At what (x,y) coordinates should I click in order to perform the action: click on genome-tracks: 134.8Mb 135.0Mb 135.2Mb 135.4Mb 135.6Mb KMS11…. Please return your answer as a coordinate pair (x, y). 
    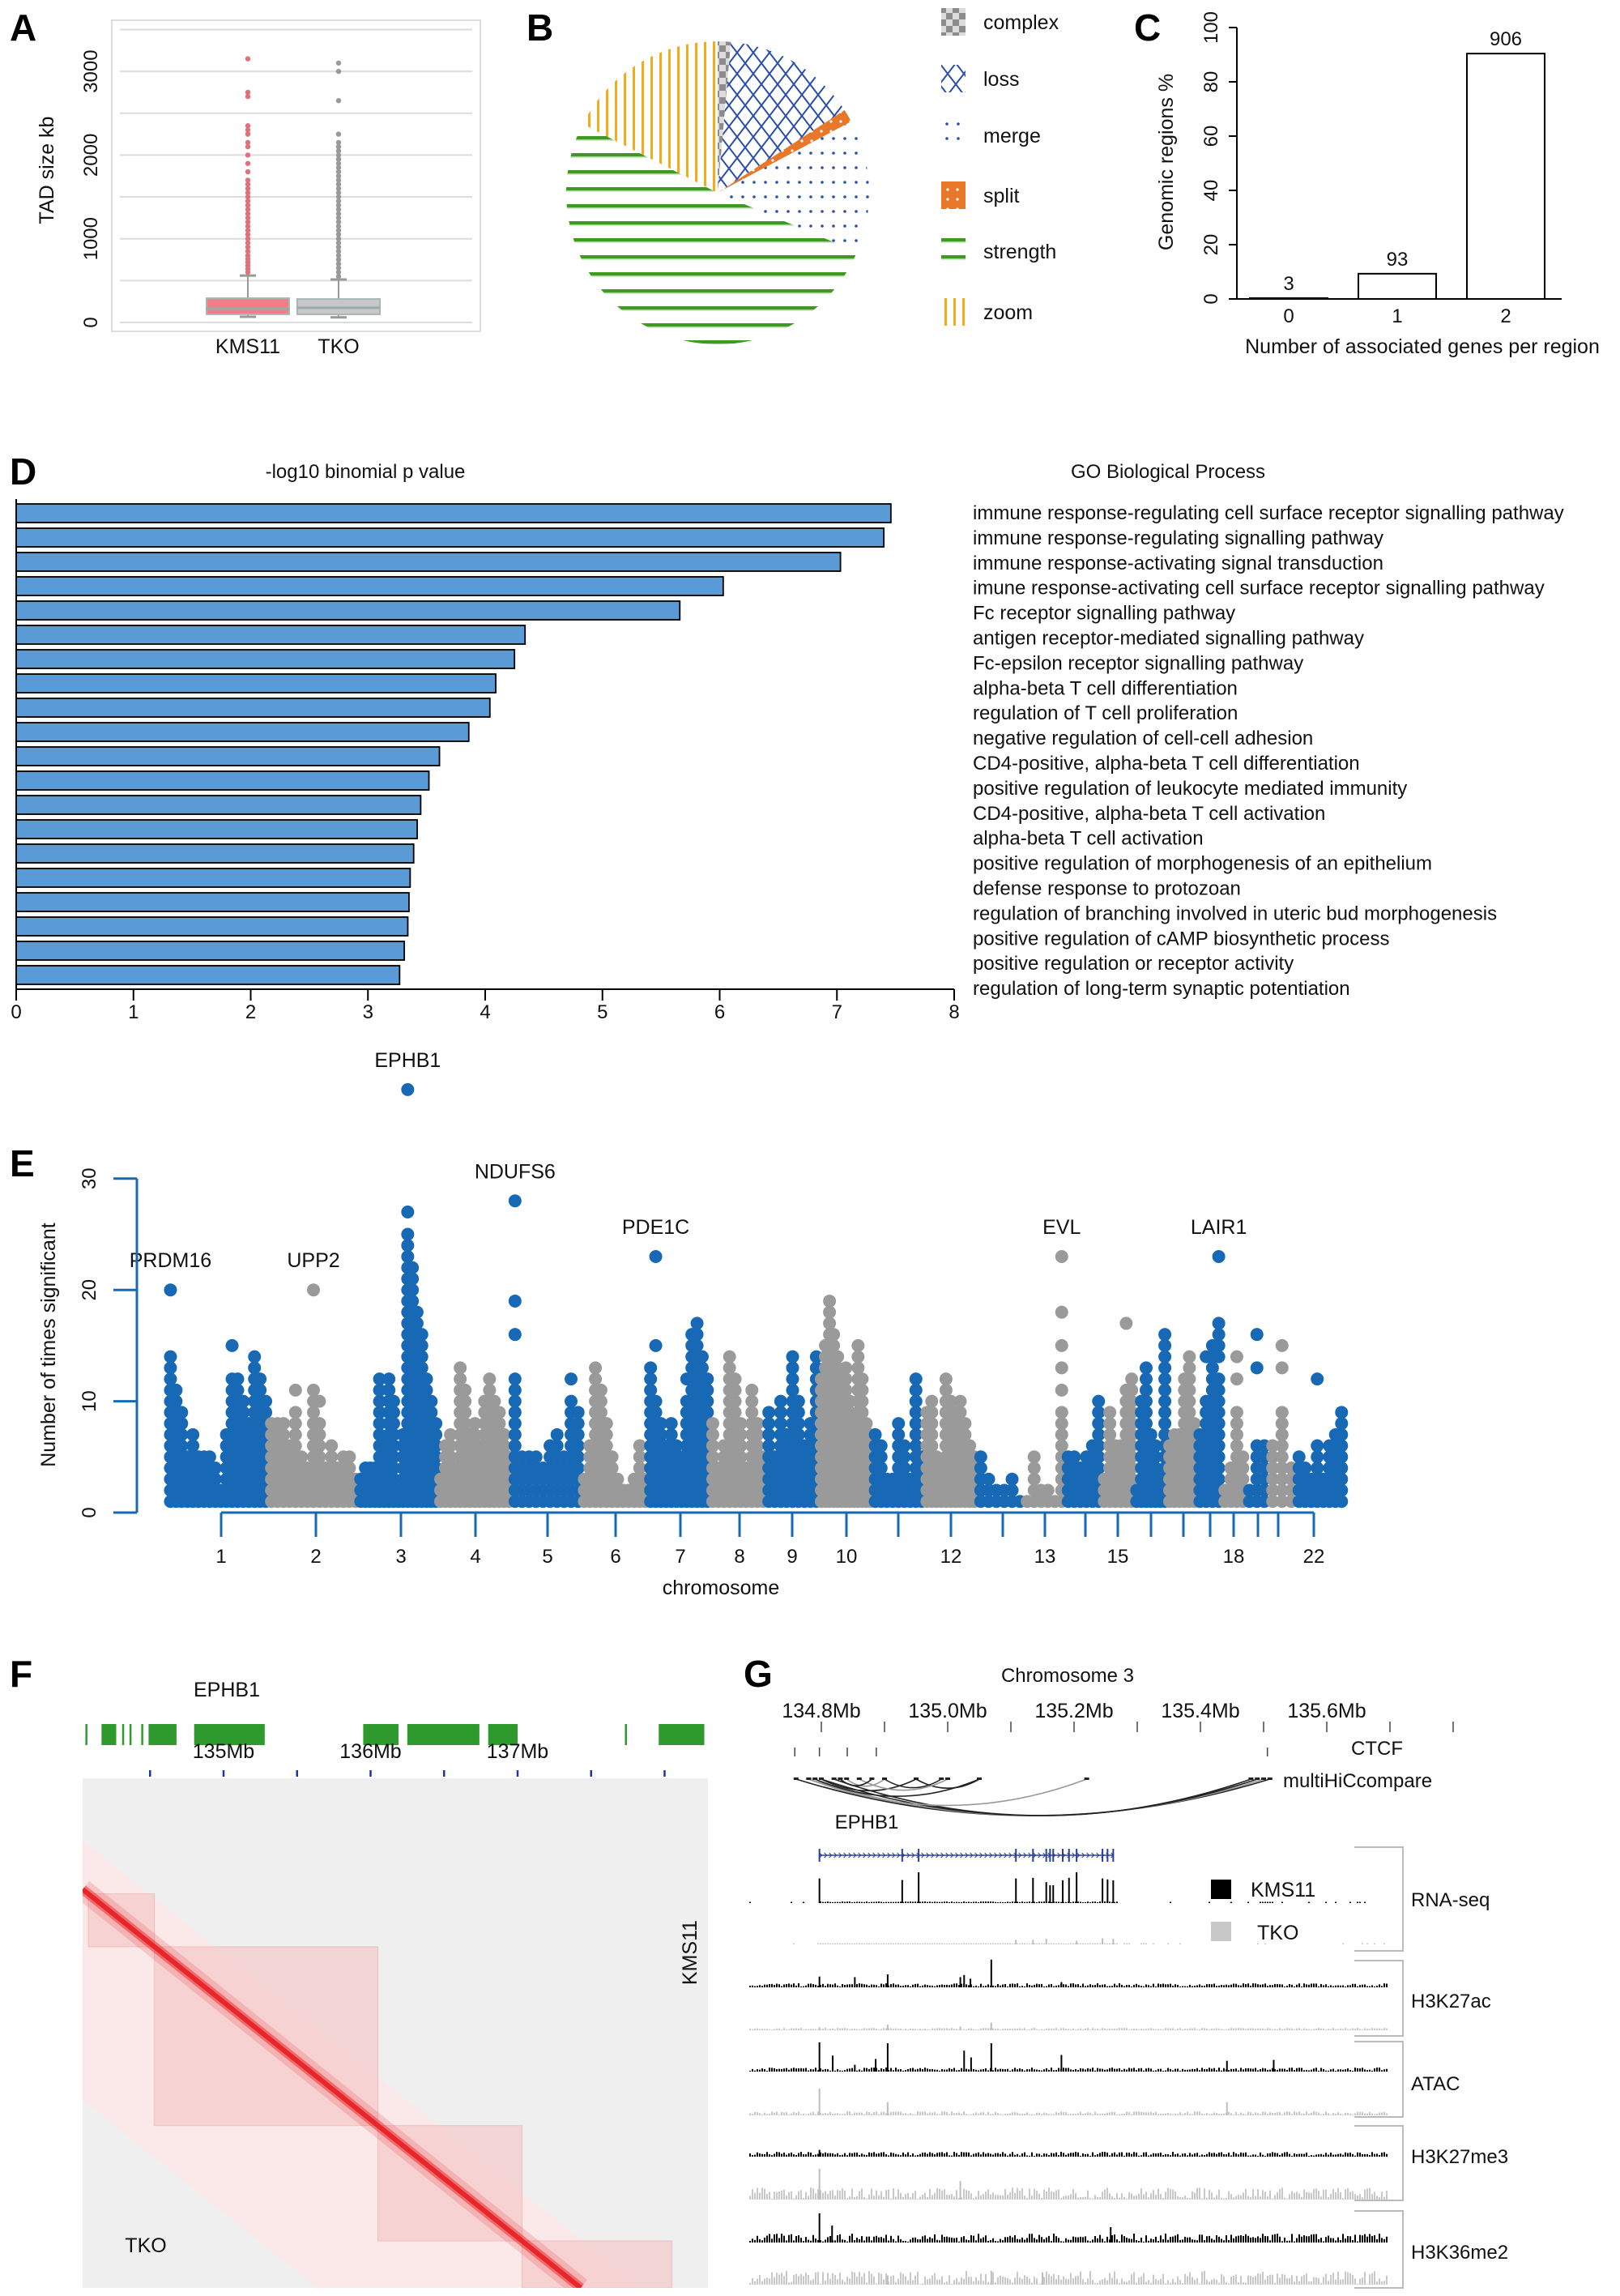
    Looking at the image, I should click on (1128, 1995).